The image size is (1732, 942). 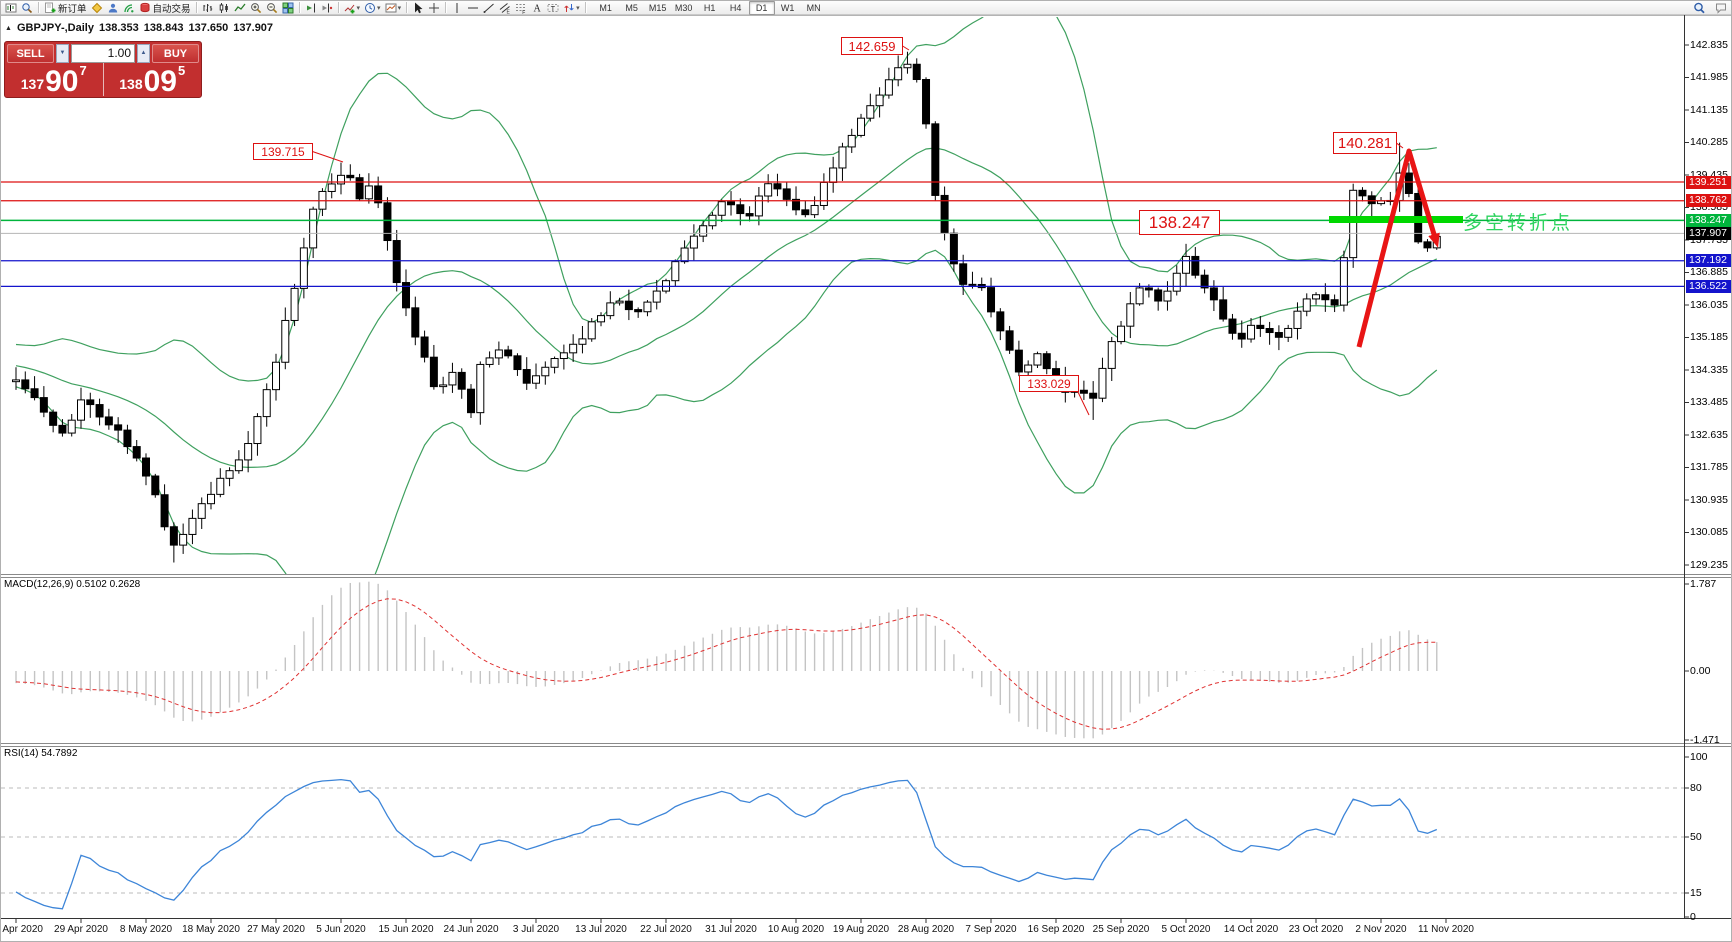 What do you see at coordinates (129, 7) in the screenshot?
I see `signals-icon` at bounding box center [129, 7].